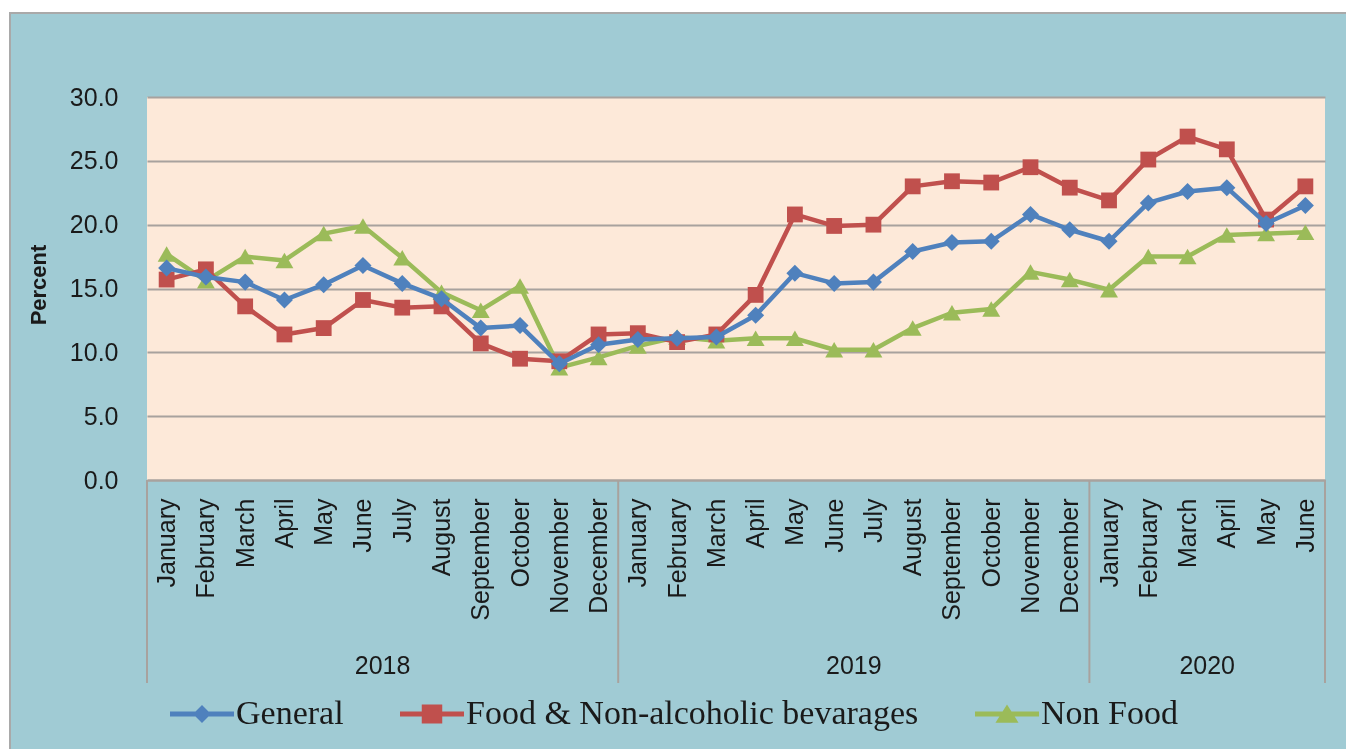 The image size is (1346, 749). What do you see at coordinates (94, 224) in the screenshot?
I see `y-tick-label: 20.0` at bounding box center [94, 224].